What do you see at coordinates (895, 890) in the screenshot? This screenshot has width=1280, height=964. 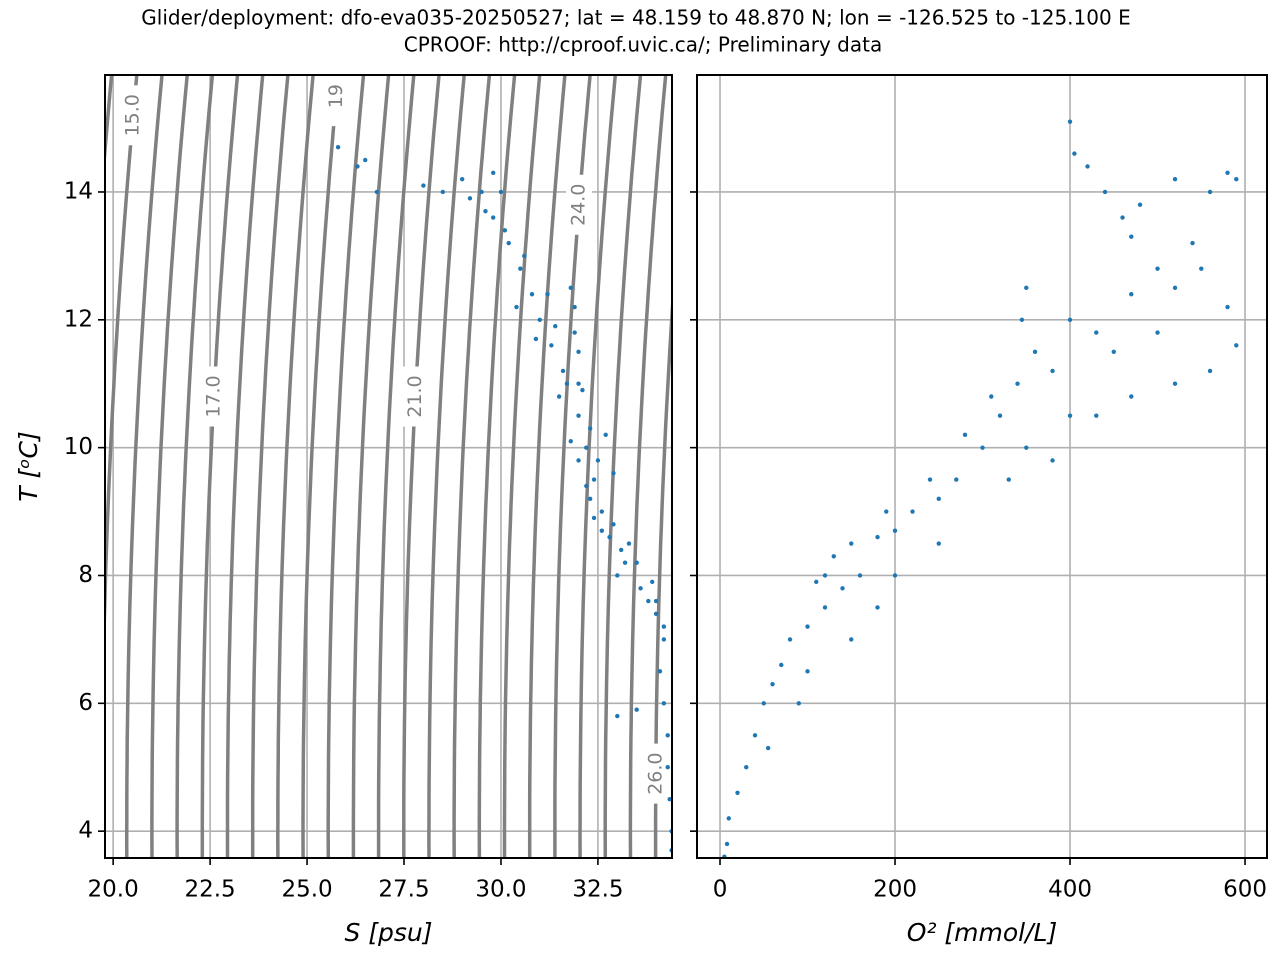 I see `x-tick-label: 200` at bounding box center [895, 890].